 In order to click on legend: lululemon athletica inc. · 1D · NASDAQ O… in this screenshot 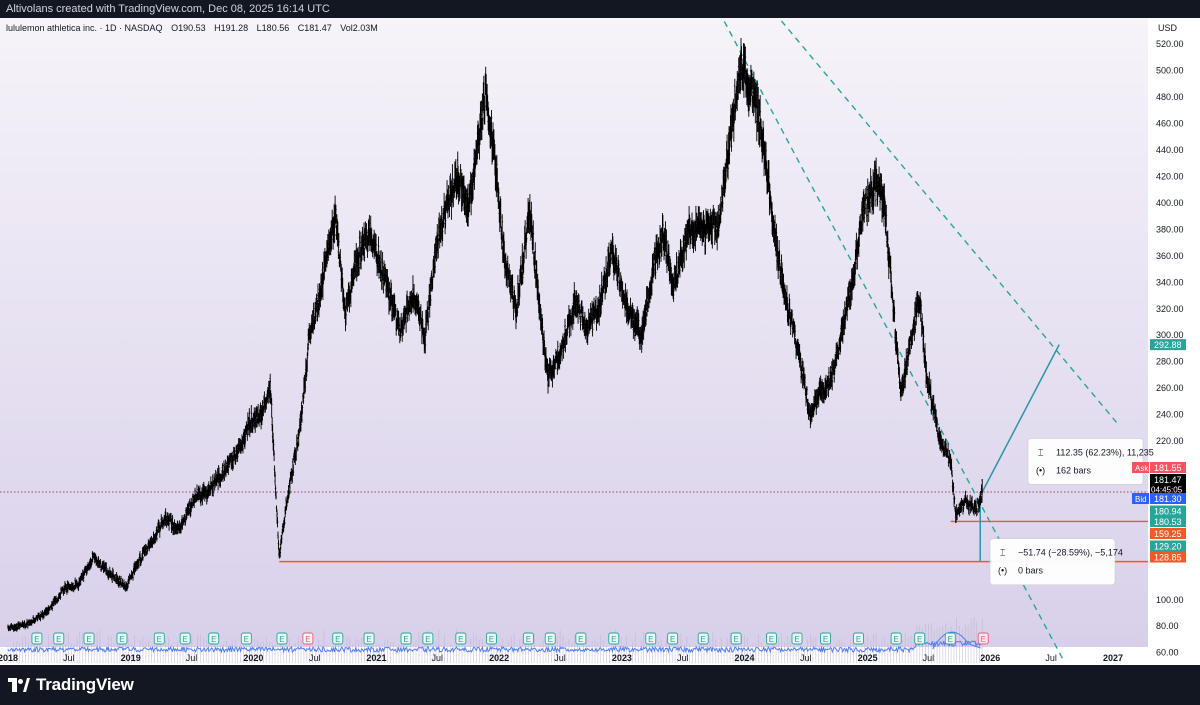, I will do `click(192, 28)`.